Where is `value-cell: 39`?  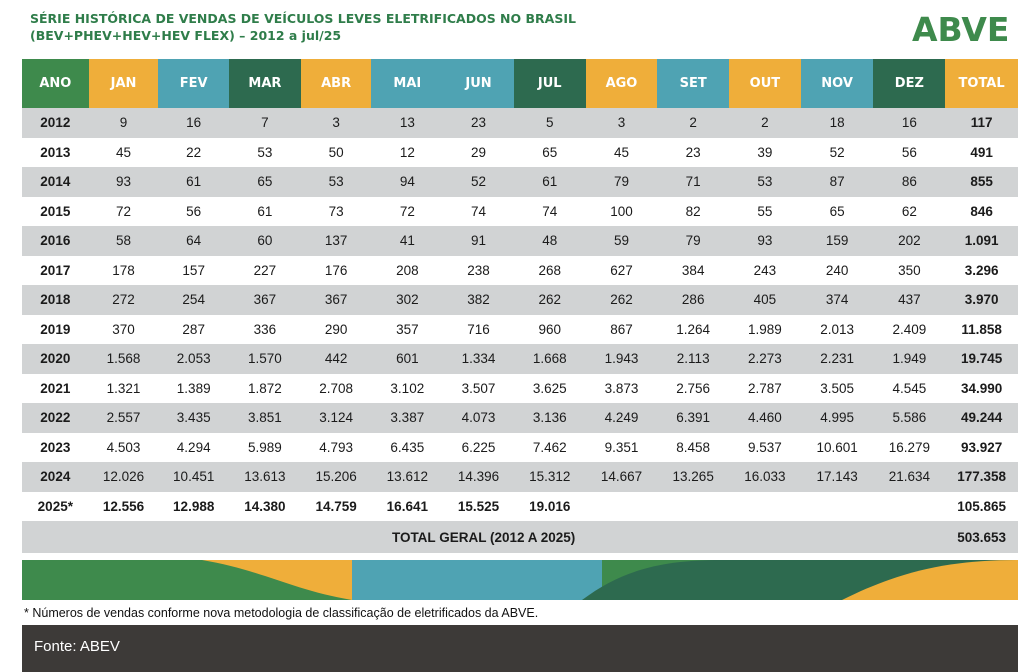
value-cell: 39 is located at coordinates (765, 152).